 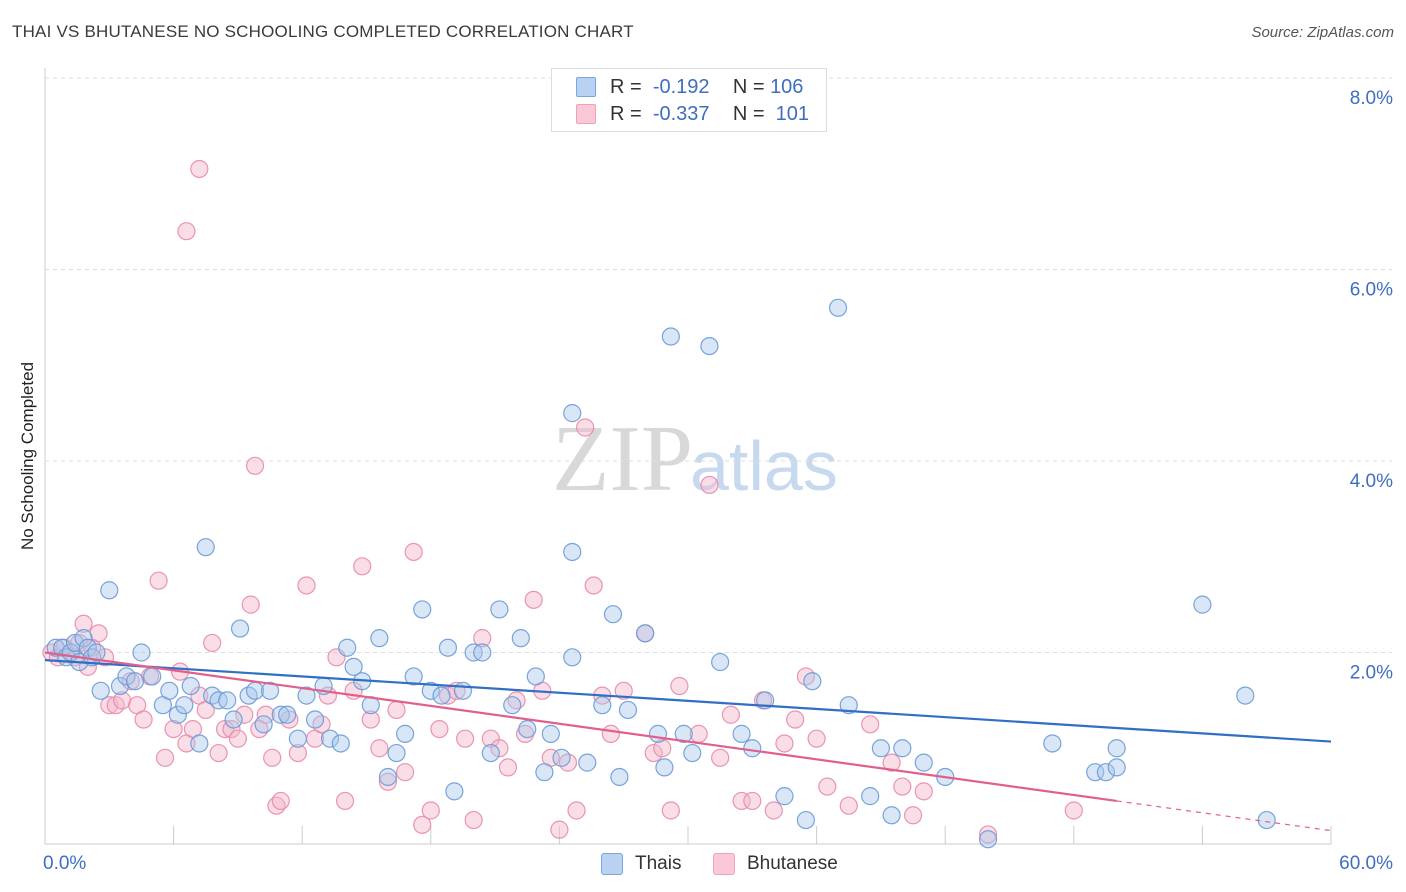 What do you see at coordinates (1371, 481) in the screenshot?
I see `y-tick-label: 4.0%` at bounding box center [1371, 481].